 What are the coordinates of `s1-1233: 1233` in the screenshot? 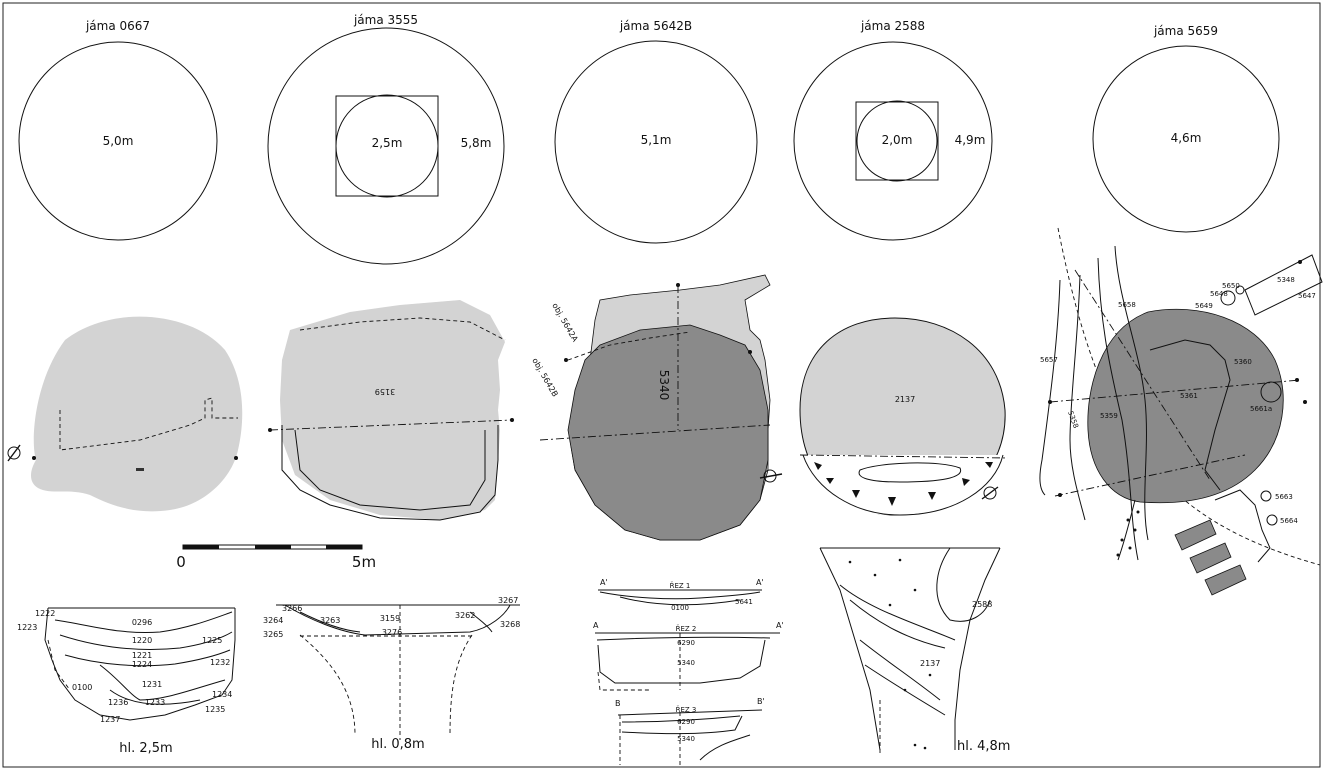 It's located at (155, 702).